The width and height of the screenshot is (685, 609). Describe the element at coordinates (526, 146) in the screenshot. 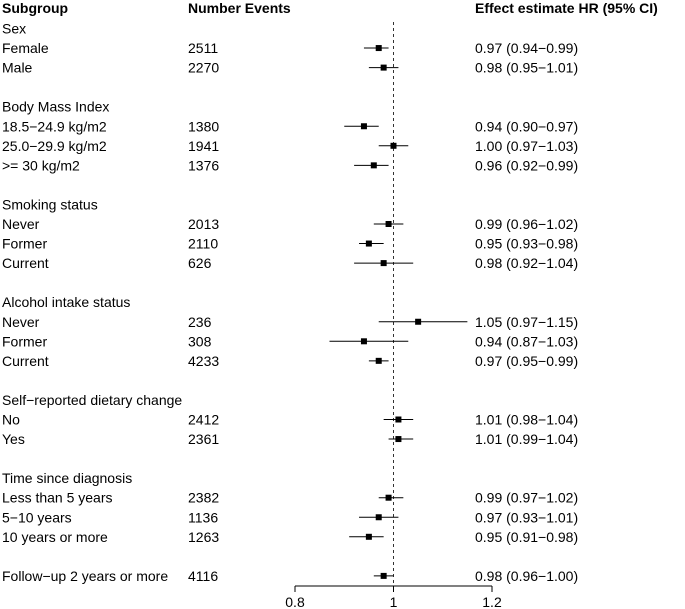

I see `effect-estimate-text: 1.00 (0.97−1.03)` at that location.